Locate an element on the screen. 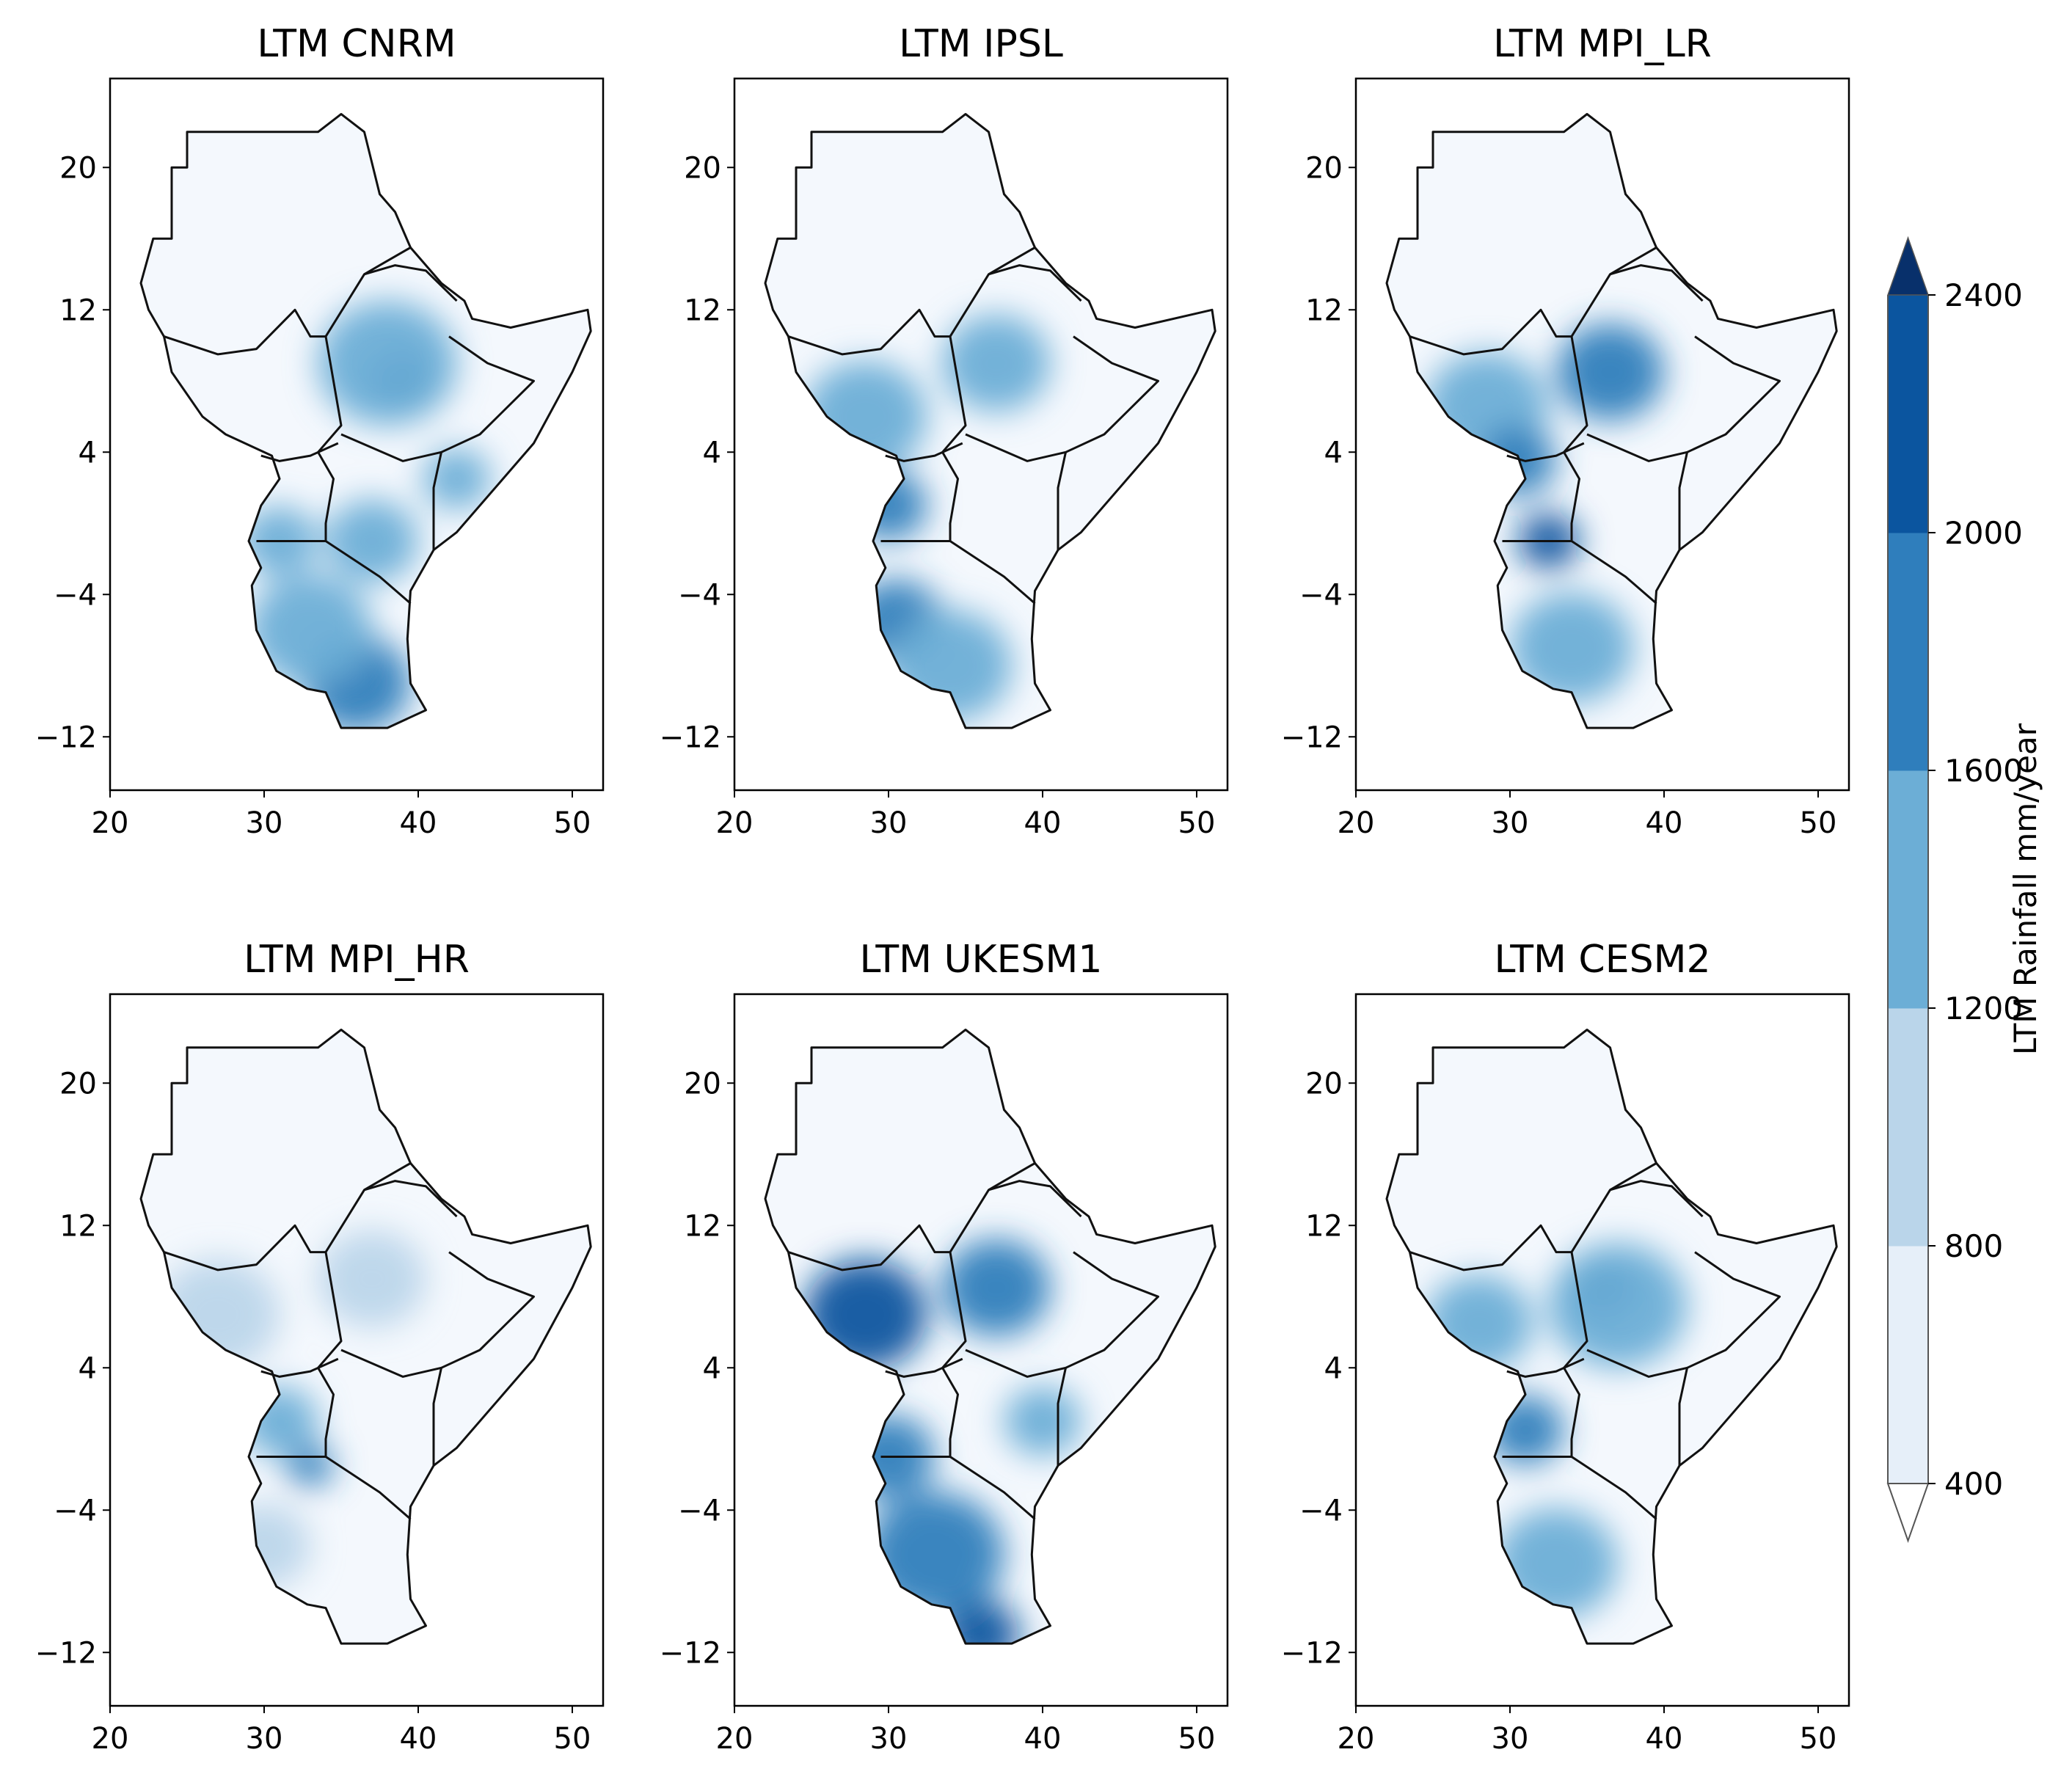 The width and height of the screenshot is (2072, 1777). panel-title: LTM IPSL is located at coordinates (981, 44).